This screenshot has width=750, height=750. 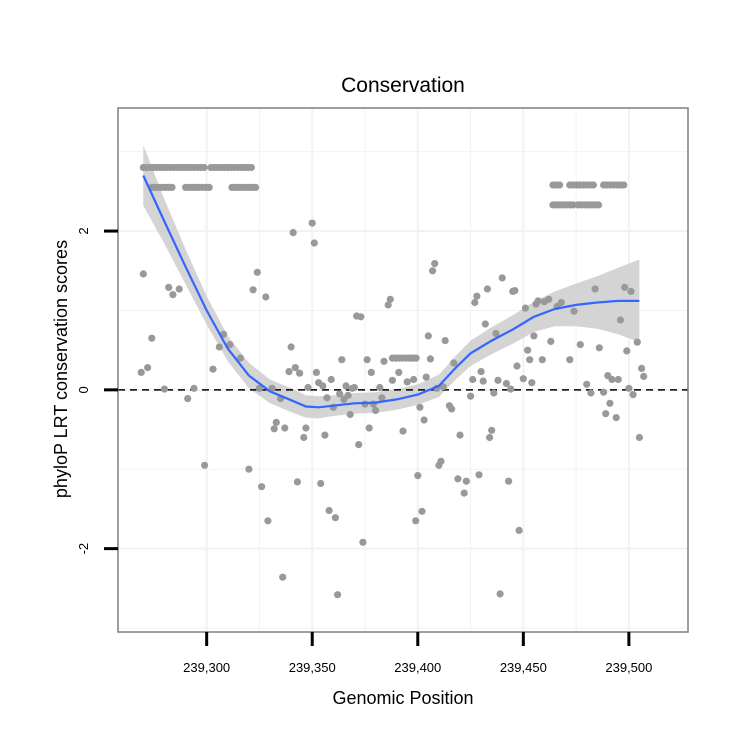 I want to click on x-tick-label: 239,450, so click(x=523, y=667).